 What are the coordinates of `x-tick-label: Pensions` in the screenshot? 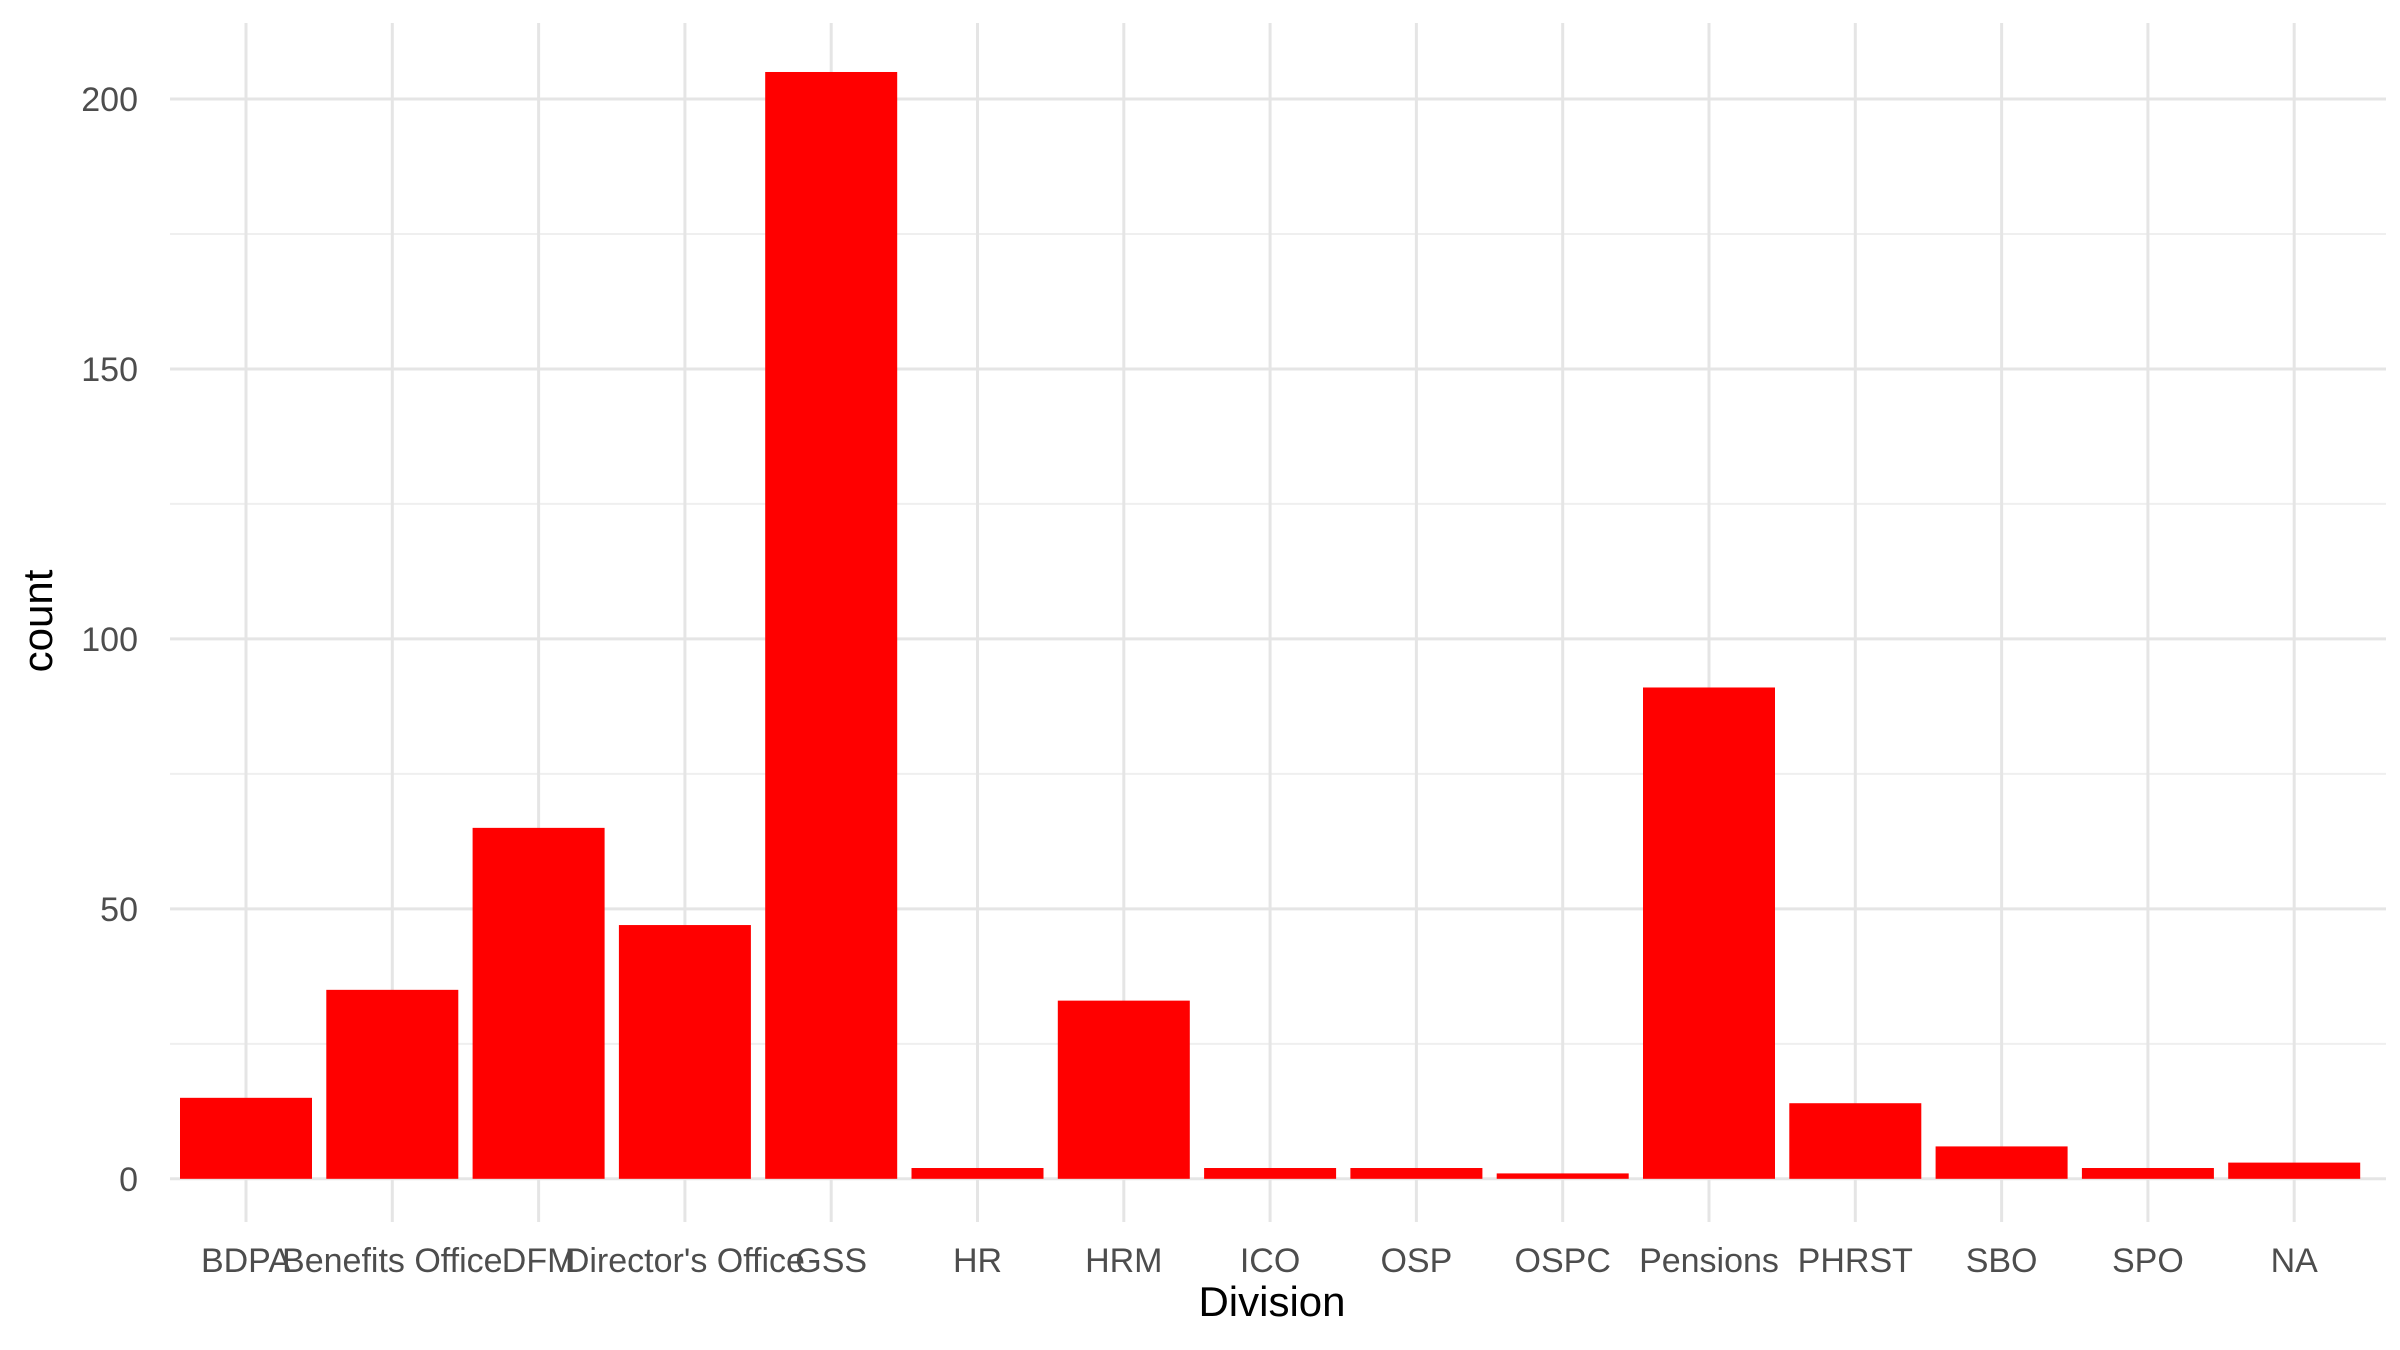 It's located at (1709, 1261).